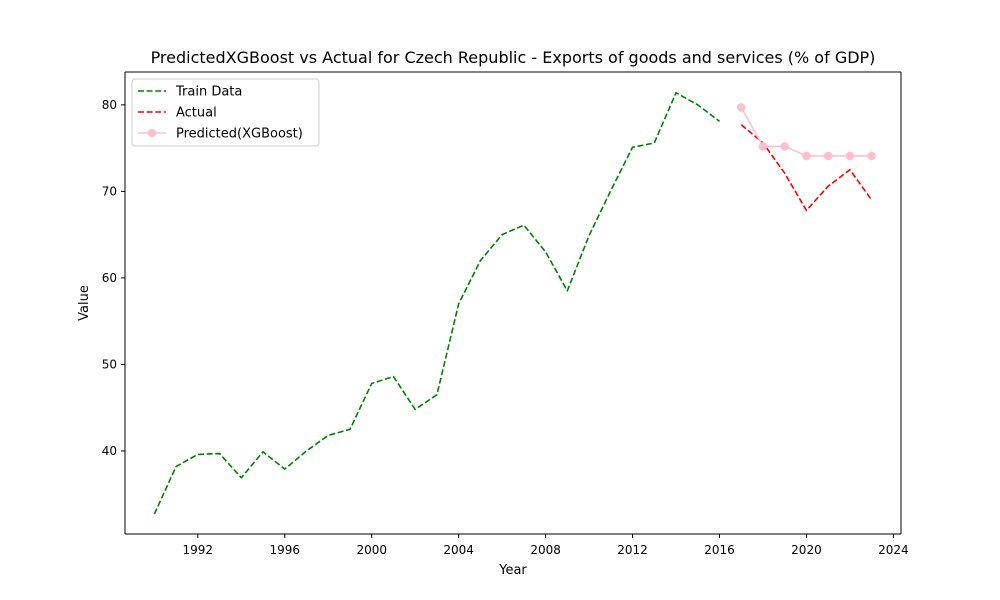 The width and height of the screenshot is (1000, 600). What do you see at coordinates (371, 550) in the screenshot?
I see `x-tick-label: 2000` at bounding box center [371, 550].